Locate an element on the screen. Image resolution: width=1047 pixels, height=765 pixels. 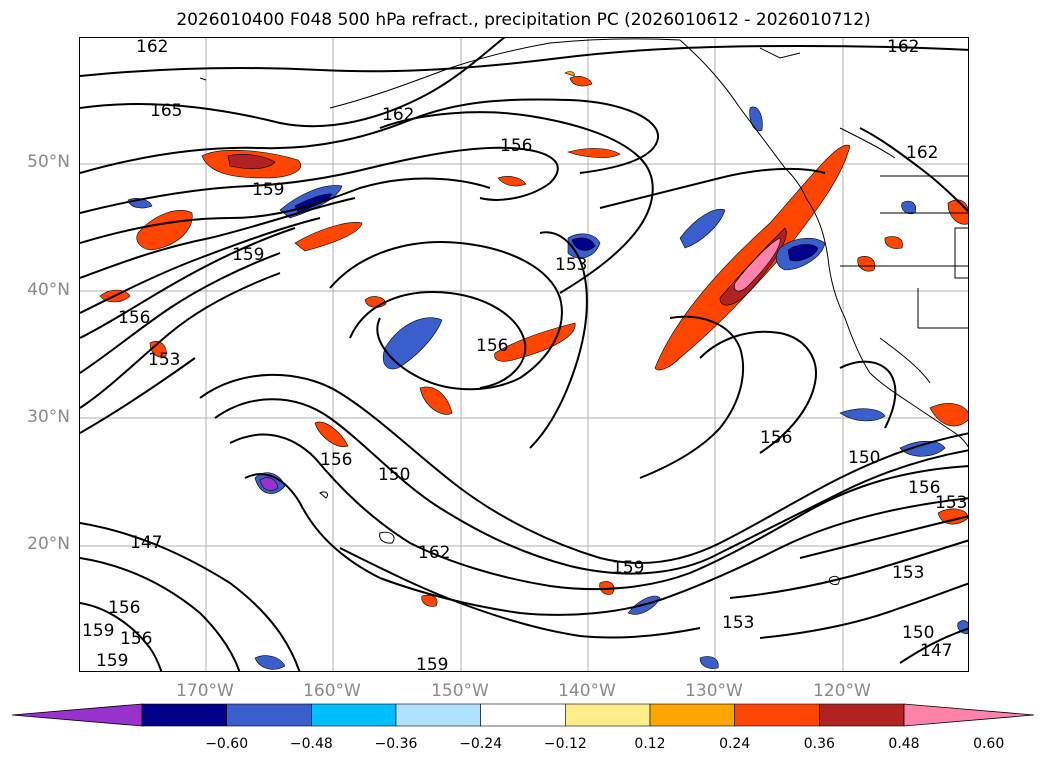
colorbar-tick-label: 0.36 is located at coordinates (819, 744).